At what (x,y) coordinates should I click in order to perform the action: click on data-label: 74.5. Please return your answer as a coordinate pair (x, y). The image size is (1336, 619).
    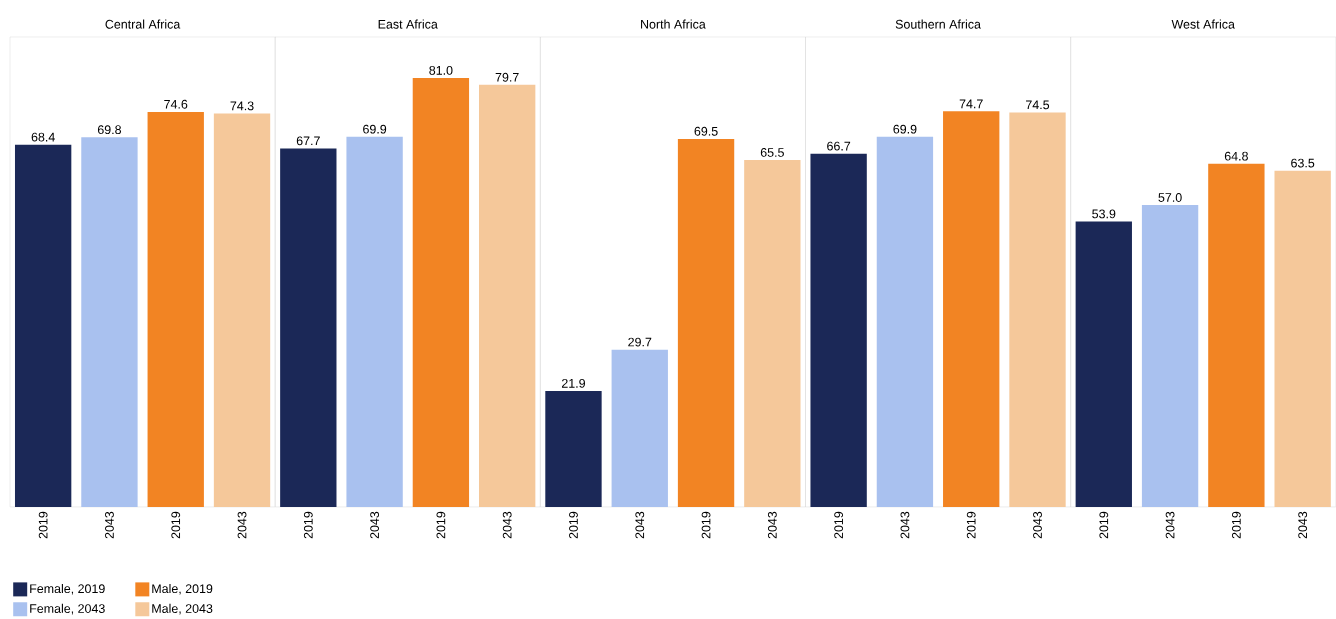
    Looking at the image, I should click on (1038, 105).